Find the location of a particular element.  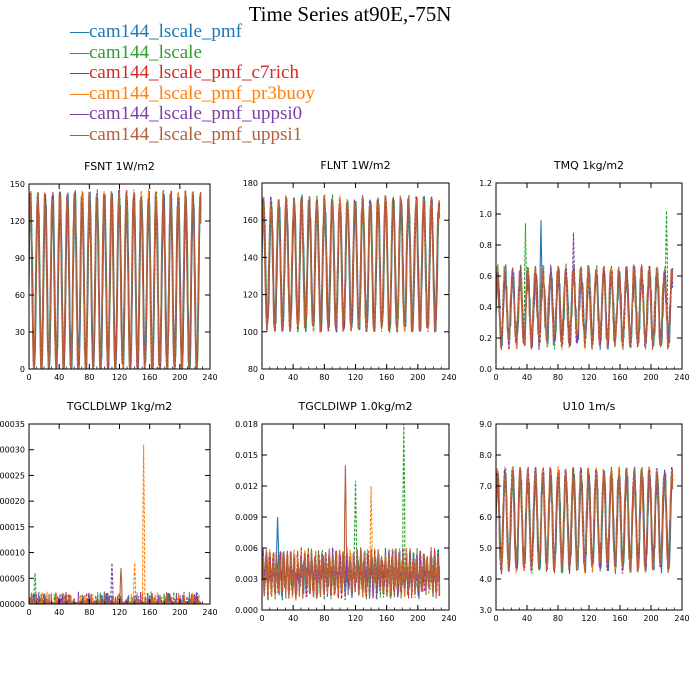

y-tick-label: 8.0 is located at coordinates (485, 455).